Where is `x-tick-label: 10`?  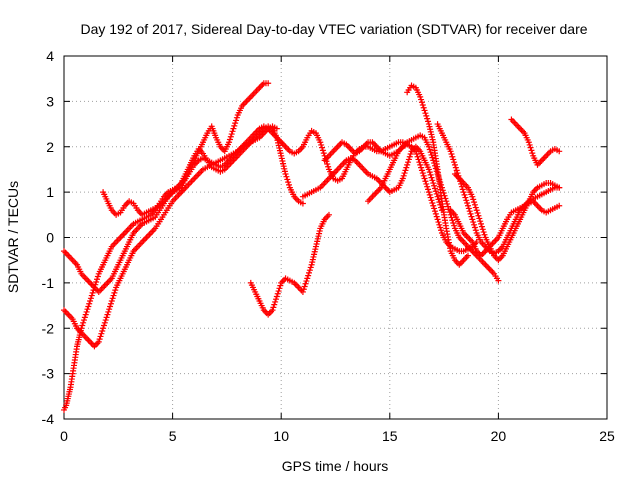 x-tick-label: 10 is located at coordinates (281, 436).